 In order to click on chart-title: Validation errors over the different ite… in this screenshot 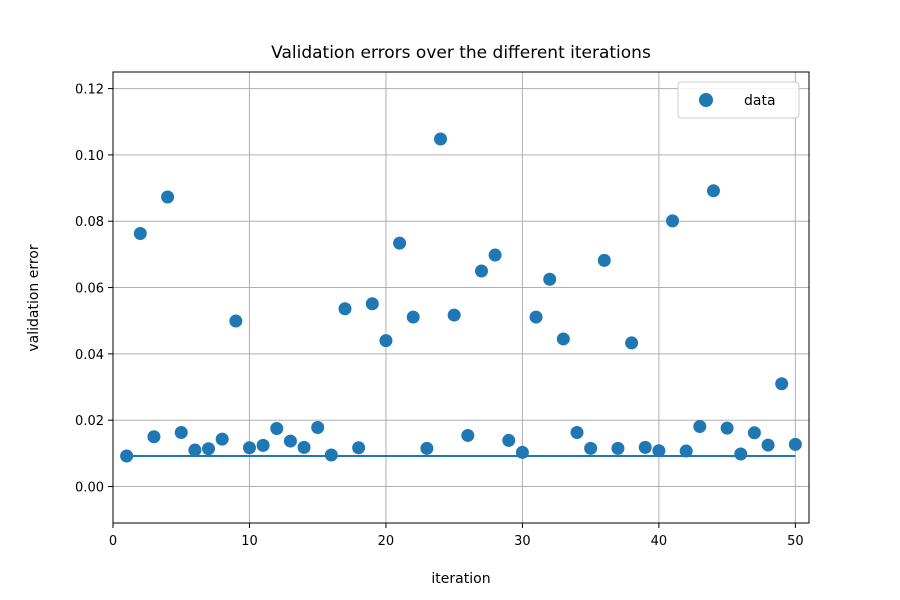, I will do `click(461, 53)`.